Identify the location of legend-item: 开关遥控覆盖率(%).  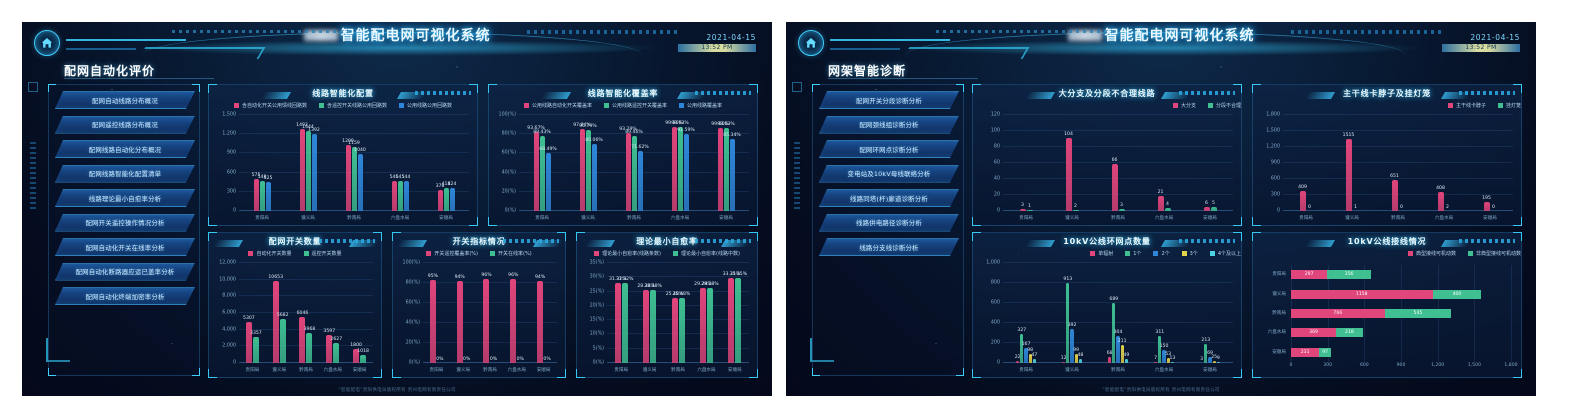
(452, 253).